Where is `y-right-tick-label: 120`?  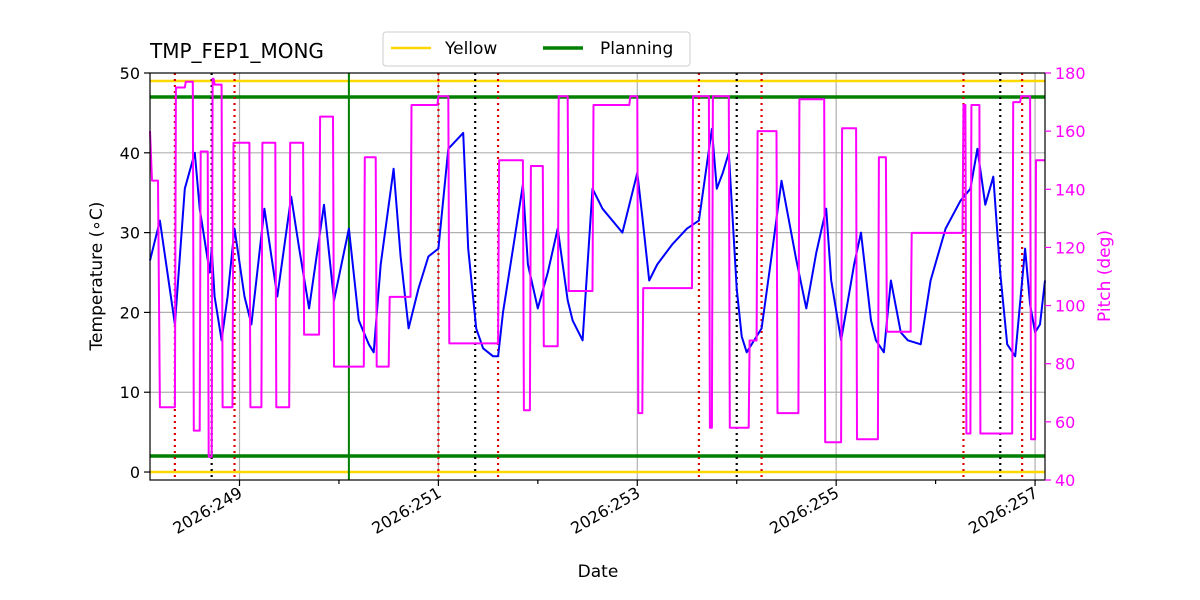 y-right-tick-label: 120 is located at coordinates (1070, 247).